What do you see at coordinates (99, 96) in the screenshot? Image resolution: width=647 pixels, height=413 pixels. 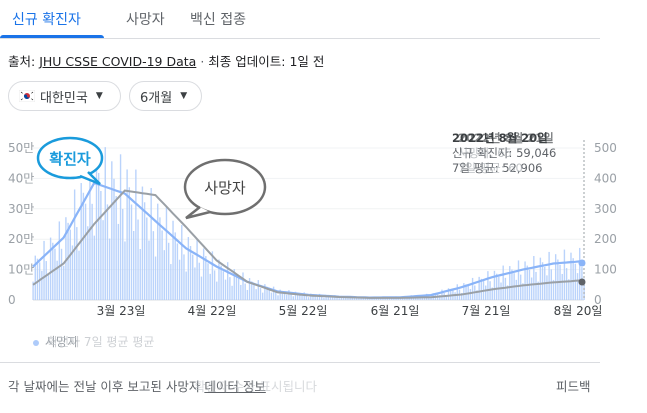 I see `chevron-down-icon: ▼` at bounding box center [99, 96].